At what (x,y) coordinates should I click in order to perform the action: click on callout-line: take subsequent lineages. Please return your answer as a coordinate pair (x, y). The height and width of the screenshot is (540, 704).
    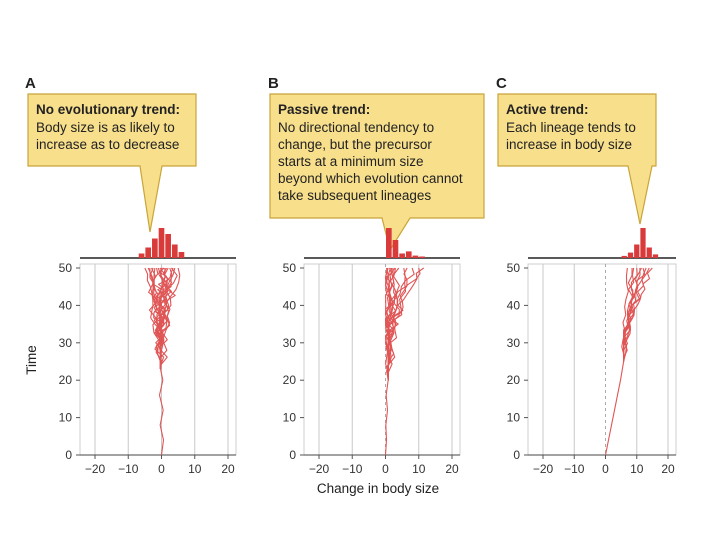
    Looking at the image, I should click on (354, 195).